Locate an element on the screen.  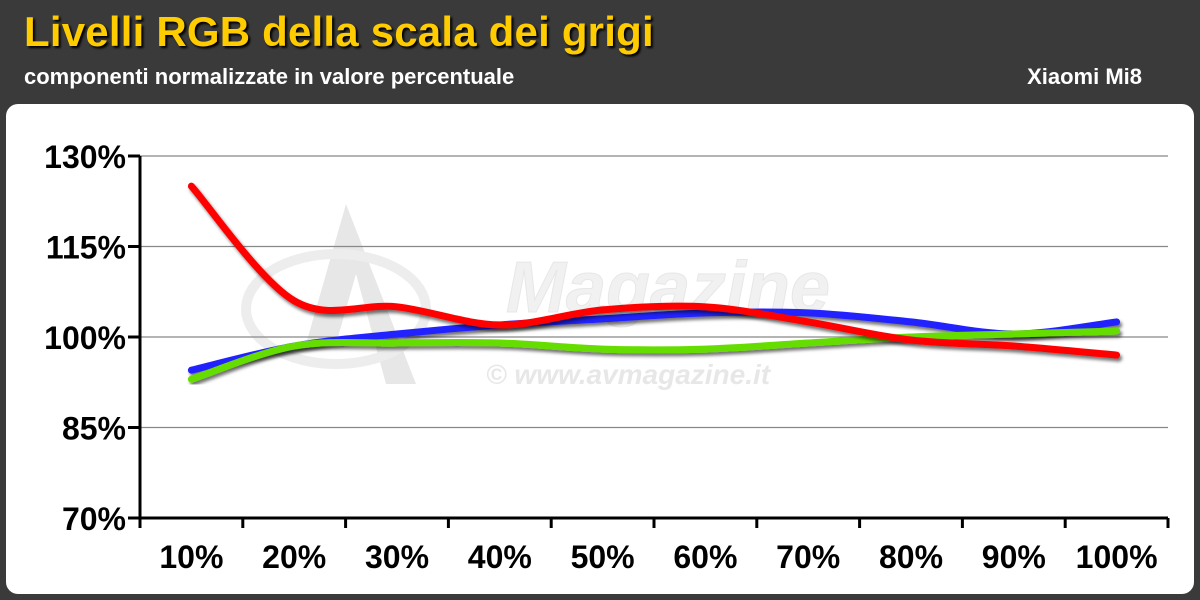
x-tick-label: 100% is located at coordinates (1117, 557).